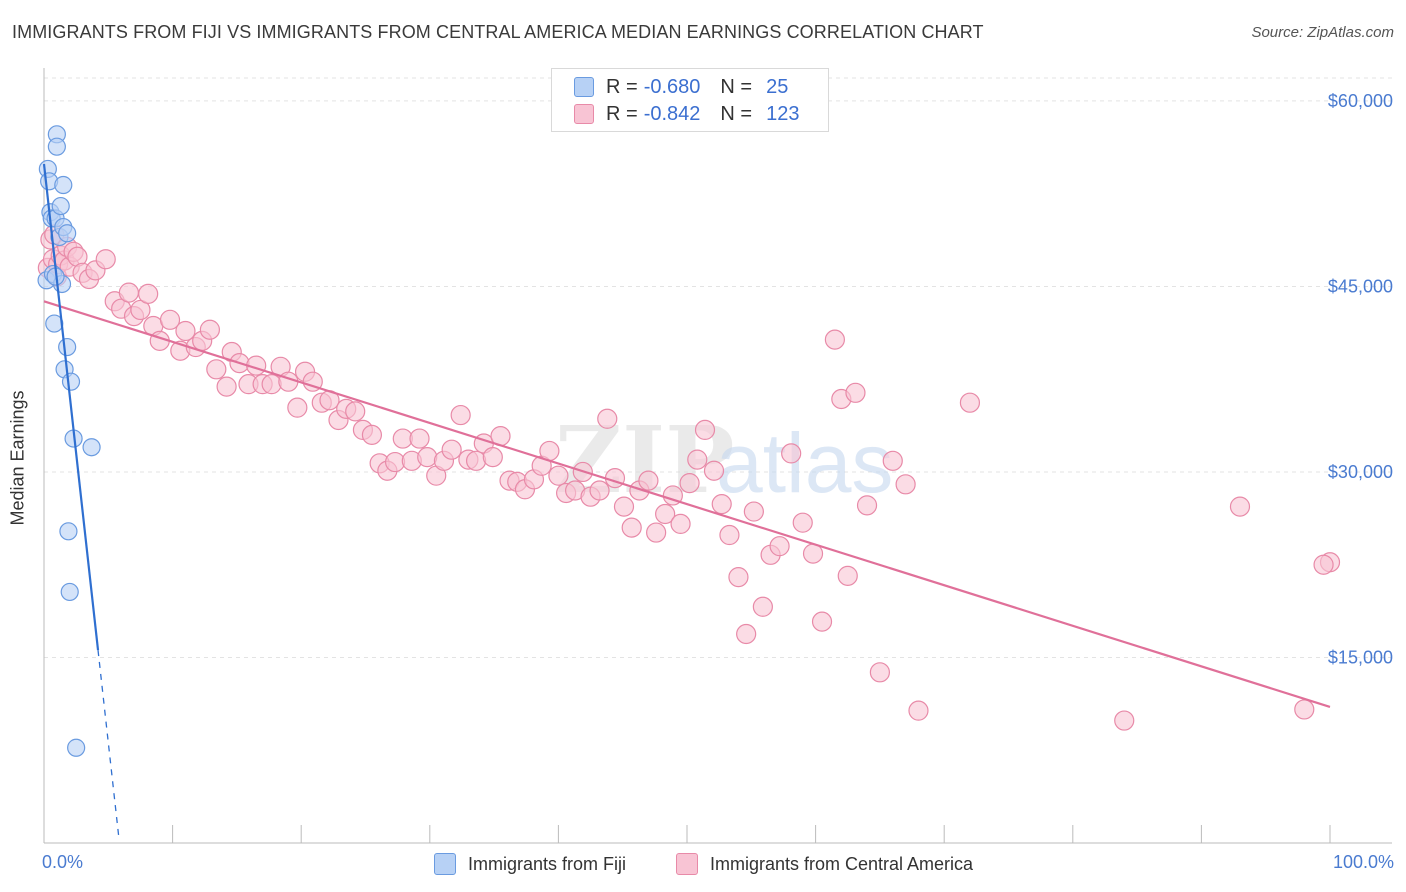 This screenshot has height=892, width=1406. I want to click on fiji-trend-extension, so click(108, 742).